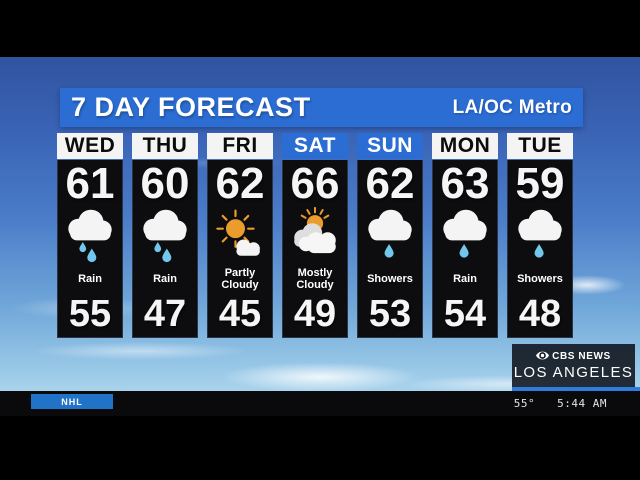 The width and height of the screenshot is (640, 480). I want to click on high-temp: 63, so click(465, 183).